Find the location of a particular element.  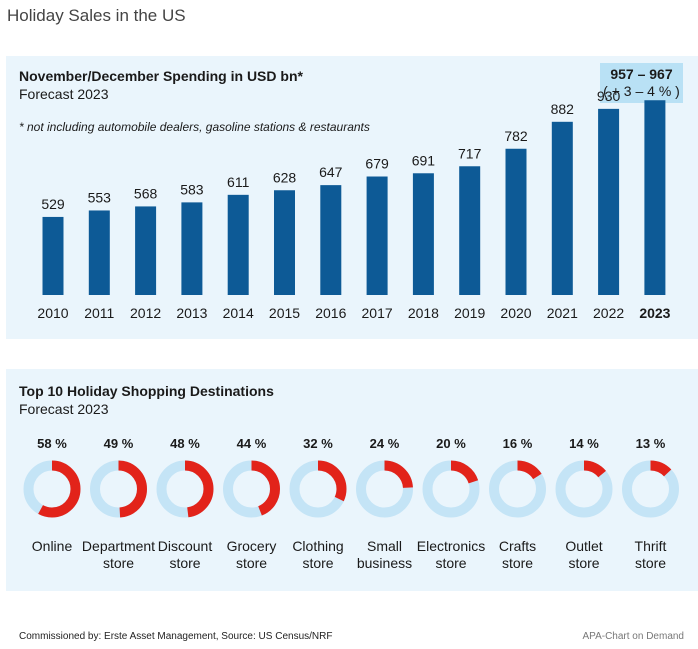

bar-2015 is located at coordinates (284, 242).